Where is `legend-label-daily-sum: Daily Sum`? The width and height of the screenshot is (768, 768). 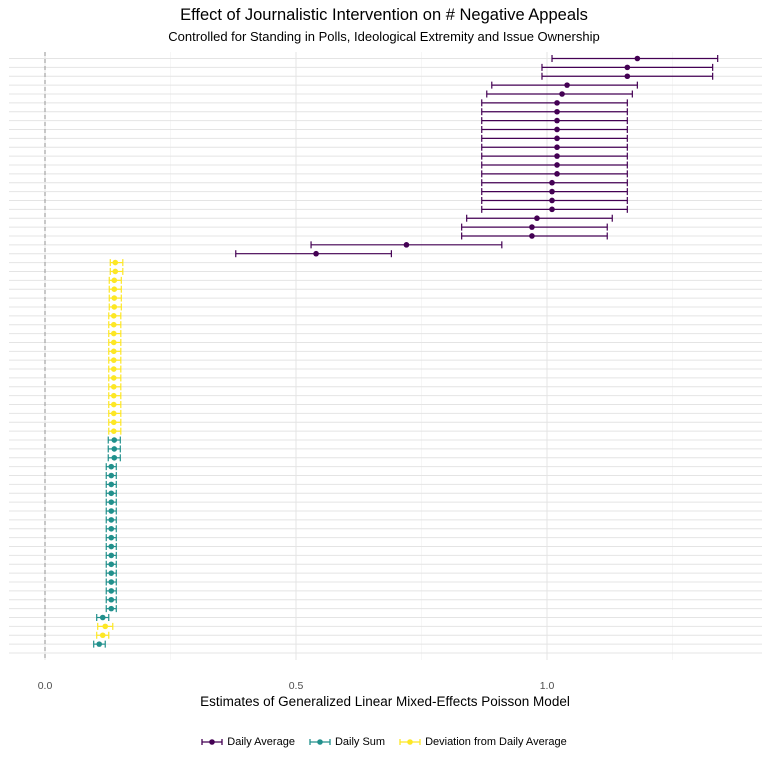
legend-label-daily-sum: Daily Sum is located at coordinates (360, 742).